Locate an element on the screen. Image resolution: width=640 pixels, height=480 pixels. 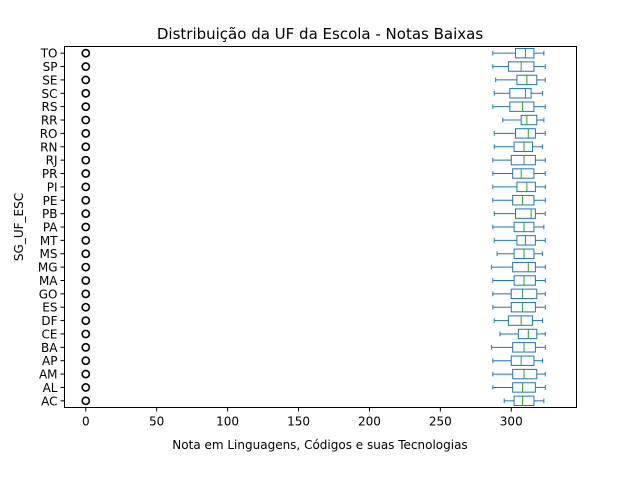
x-axis: 0 50 100 150 200 250 300 is located at coordinates (302, 418).